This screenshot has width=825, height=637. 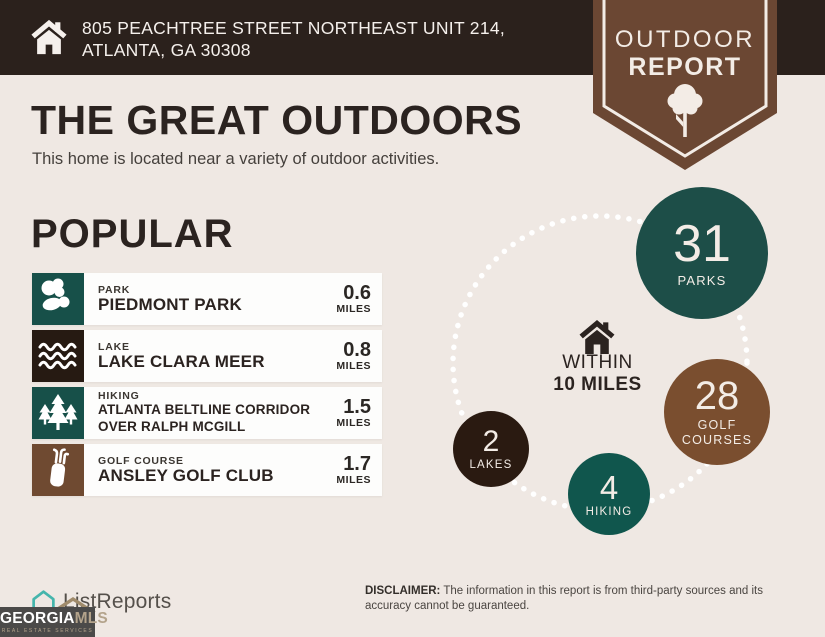 I want to click on item-distance: 1.5, so click(x=357, y=407).